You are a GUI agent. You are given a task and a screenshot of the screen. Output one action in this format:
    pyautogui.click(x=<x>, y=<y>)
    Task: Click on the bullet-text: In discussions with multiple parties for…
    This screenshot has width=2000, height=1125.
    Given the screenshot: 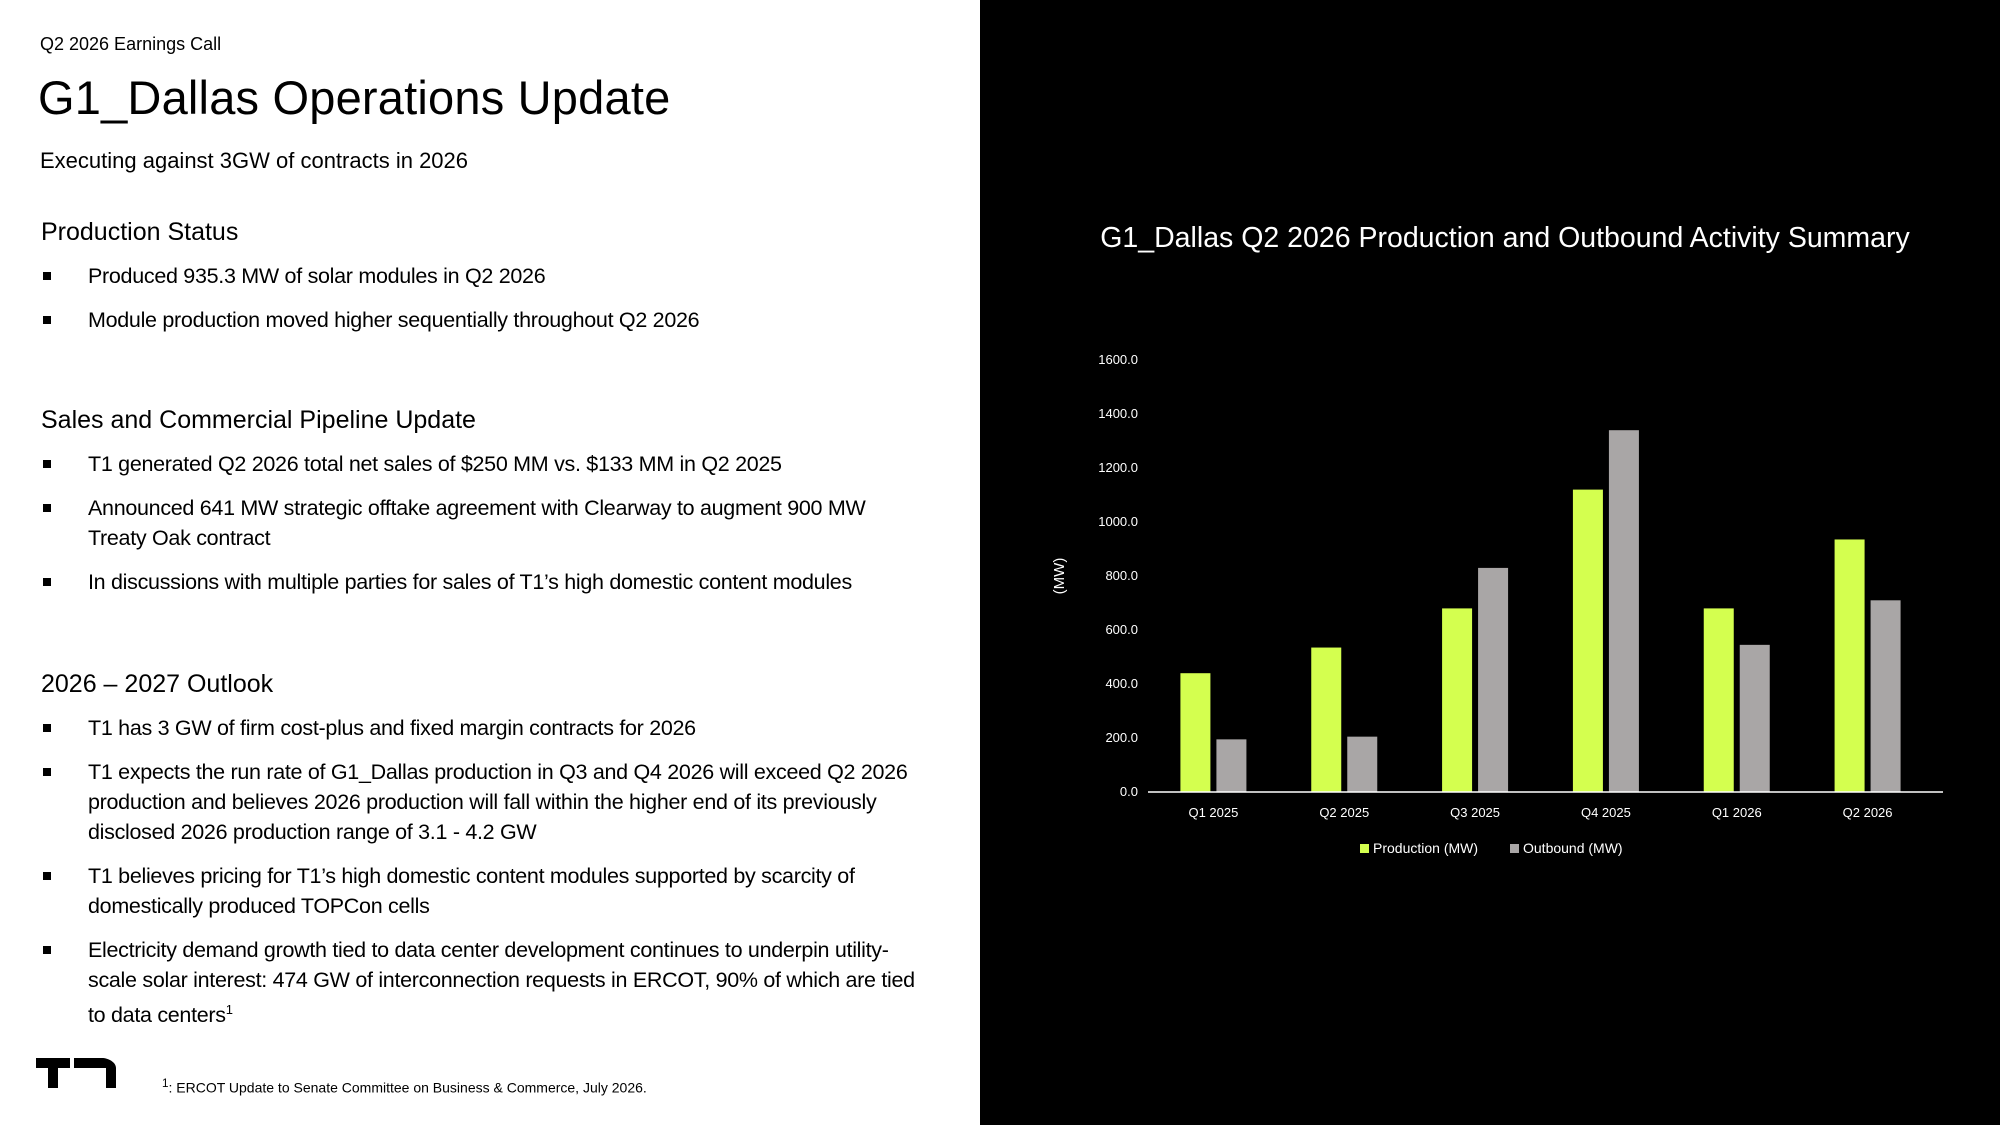 What is the action you would take?
    pyautogui.click(x=470, y=582)
    